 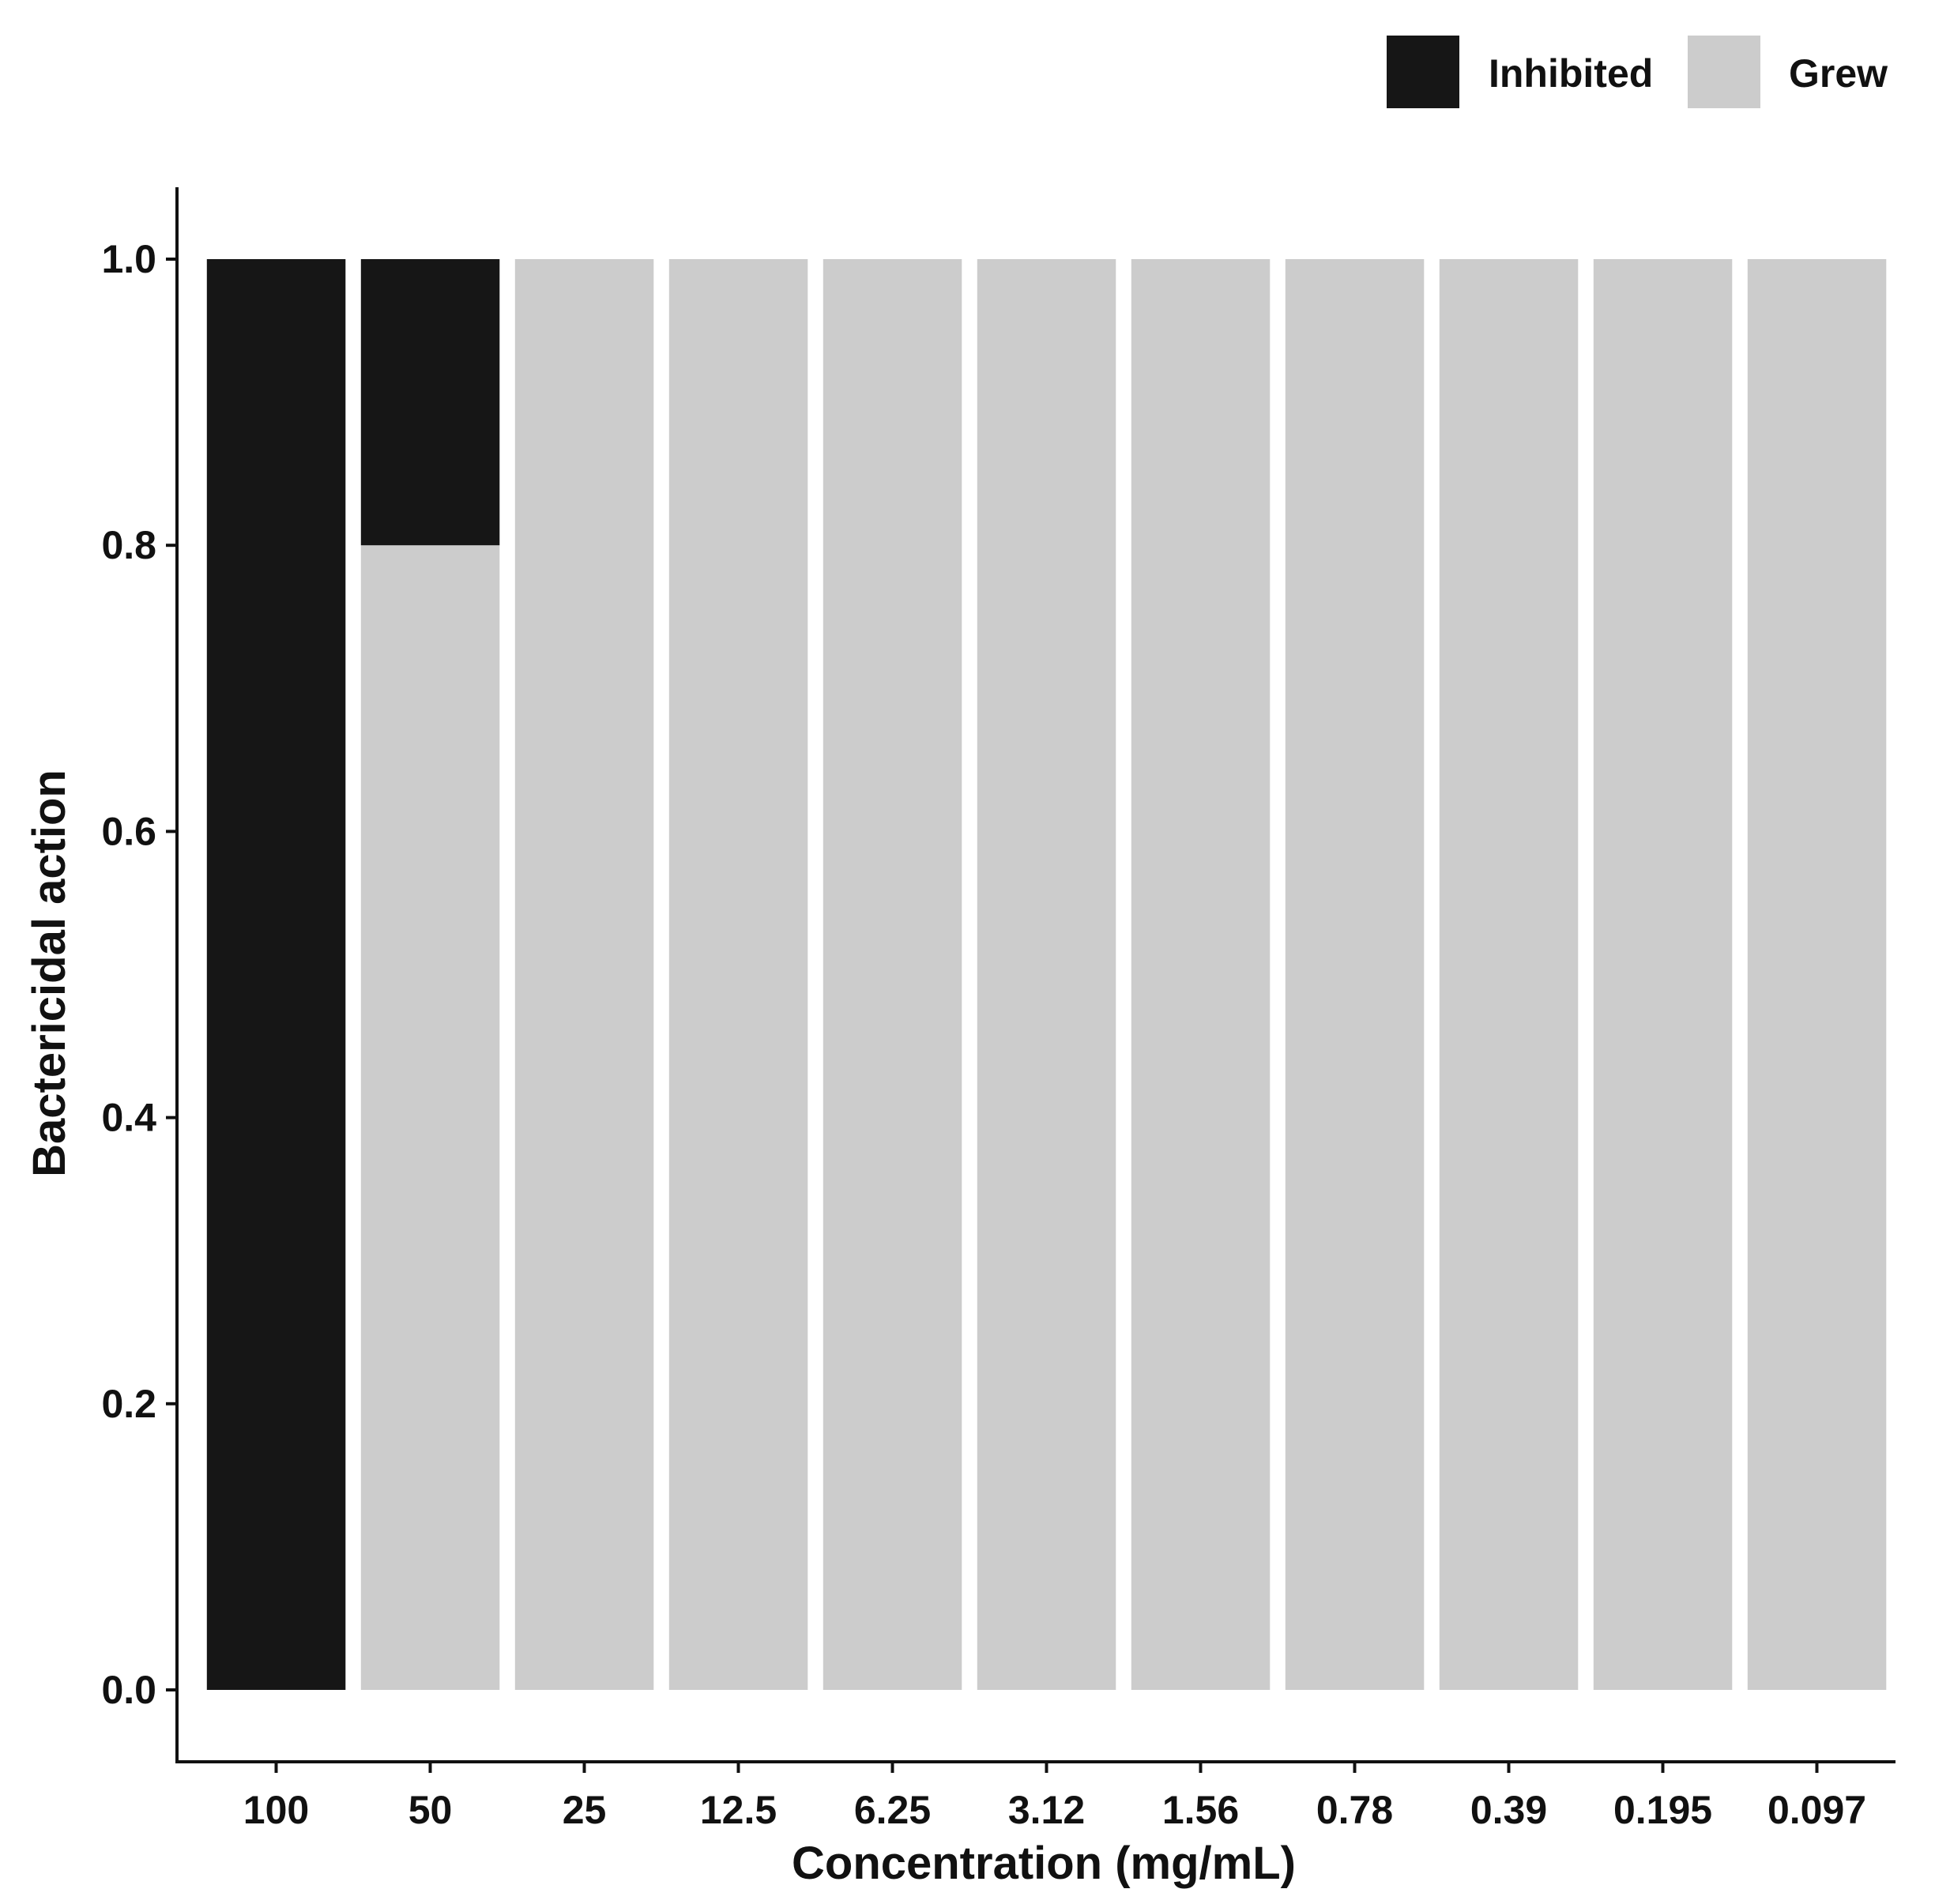 I want to click on y-tick-label: 0.0, so click(x=128, y=1690).